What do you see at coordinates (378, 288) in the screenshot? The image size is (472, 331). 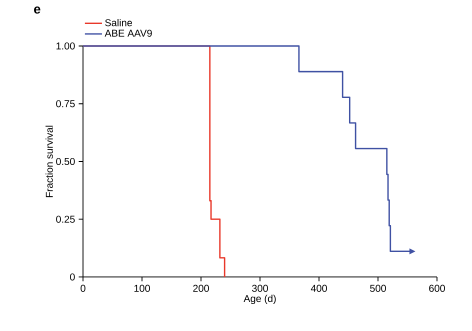 I see `x-tick-label: 500` at bounding box center [378, 288].